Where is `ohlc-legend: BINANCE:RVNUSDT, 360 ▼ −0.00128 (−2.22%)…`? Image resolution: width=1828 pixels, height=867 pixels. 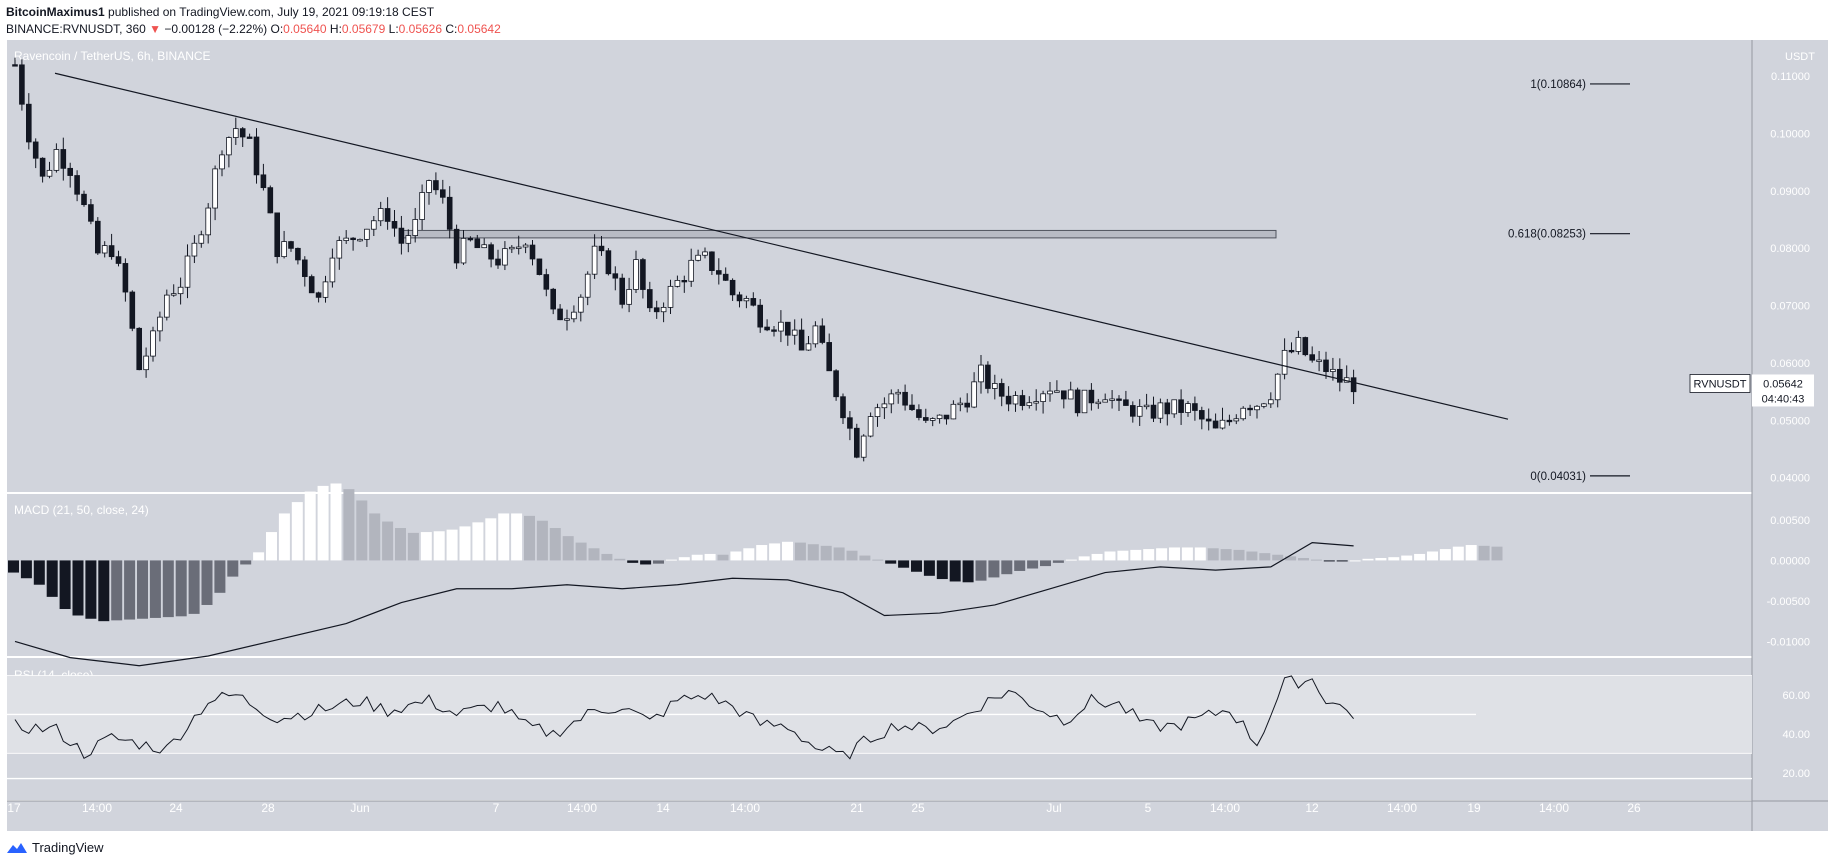
ohlc-legend: BINANCE:RVNUSDT, 360 ▼ −0.00128 (−2.22%)… is located at coordinates (253, 29).